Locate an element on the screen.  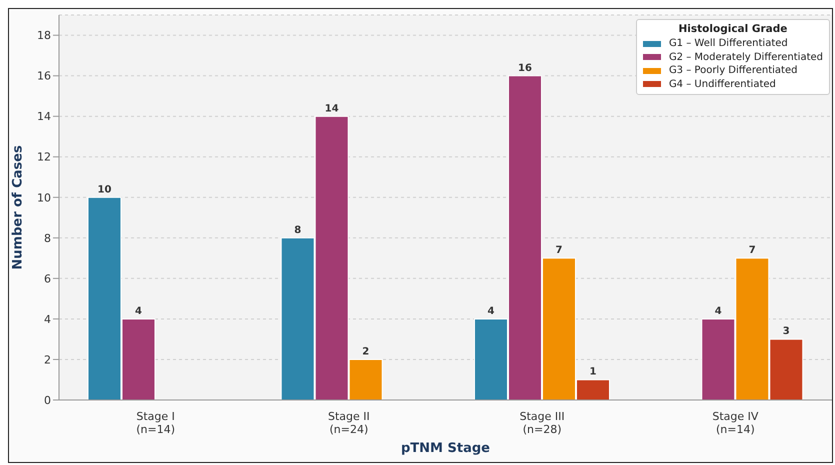
data-label: 3 is located at coordinates (786, 332).